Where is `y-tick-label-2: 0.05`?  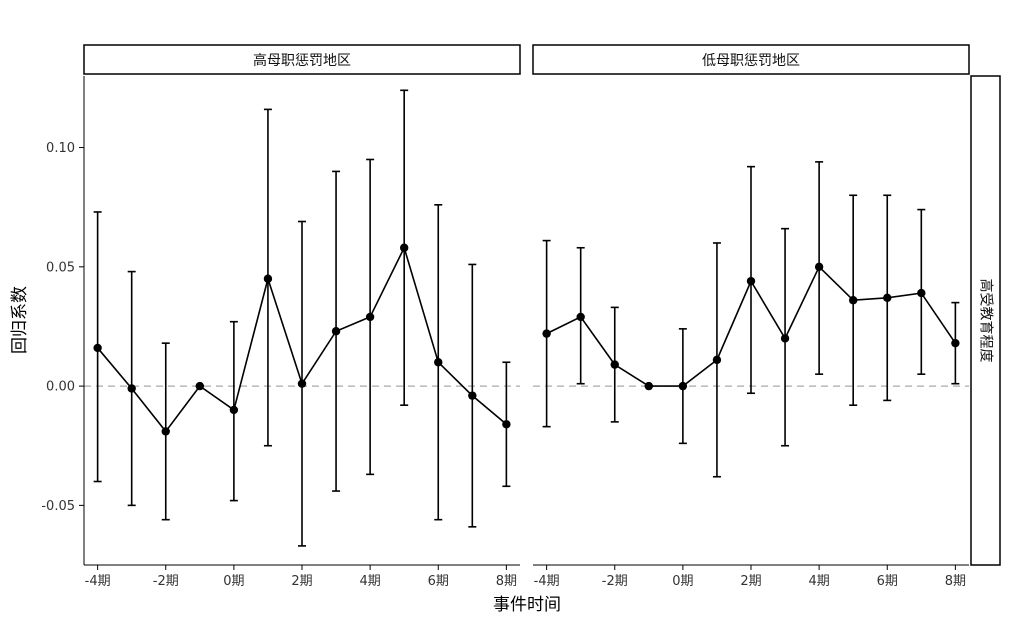 y-tick-label-2: 0.05 is located at coordinates (60, 267).